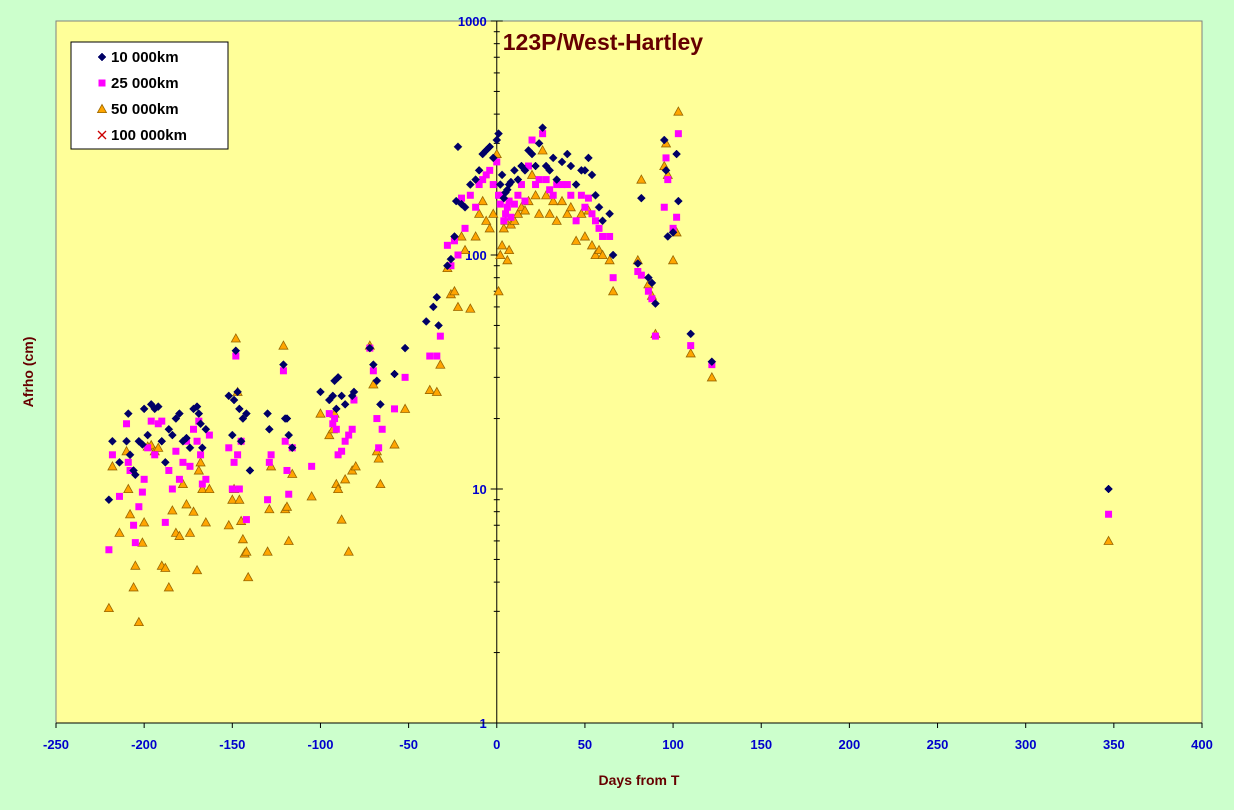 Image resolution: width=1234 pixels, height=810 pixels. I want to click on x-tick-label: -200, so click(144, 744).